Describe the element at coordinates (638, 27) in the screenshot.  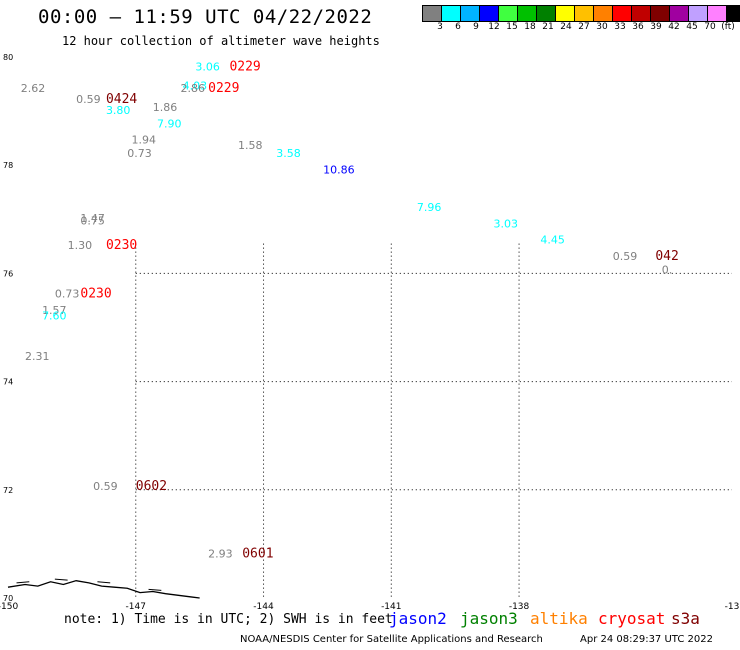
I see `legend-label: 36` at that location.